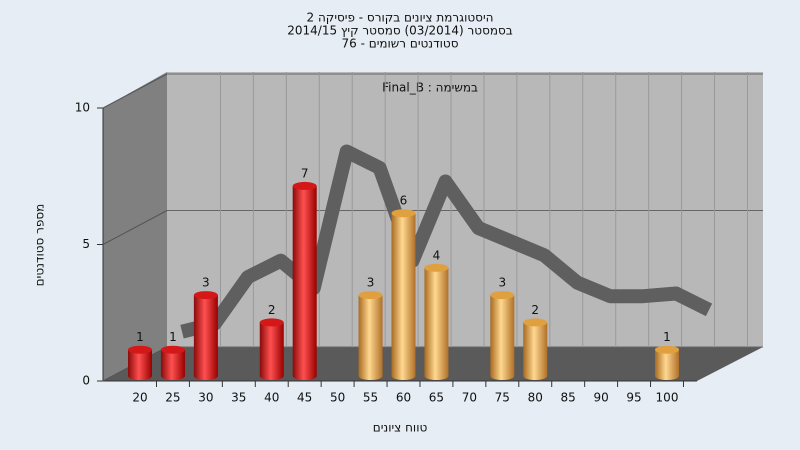 Image resolution: width=800 pixels, height=450 pixels. What do you see at coordinates (469, 398) in the screenshot?
I see `x-tick-label: 70` at bounding box center [469, 398].